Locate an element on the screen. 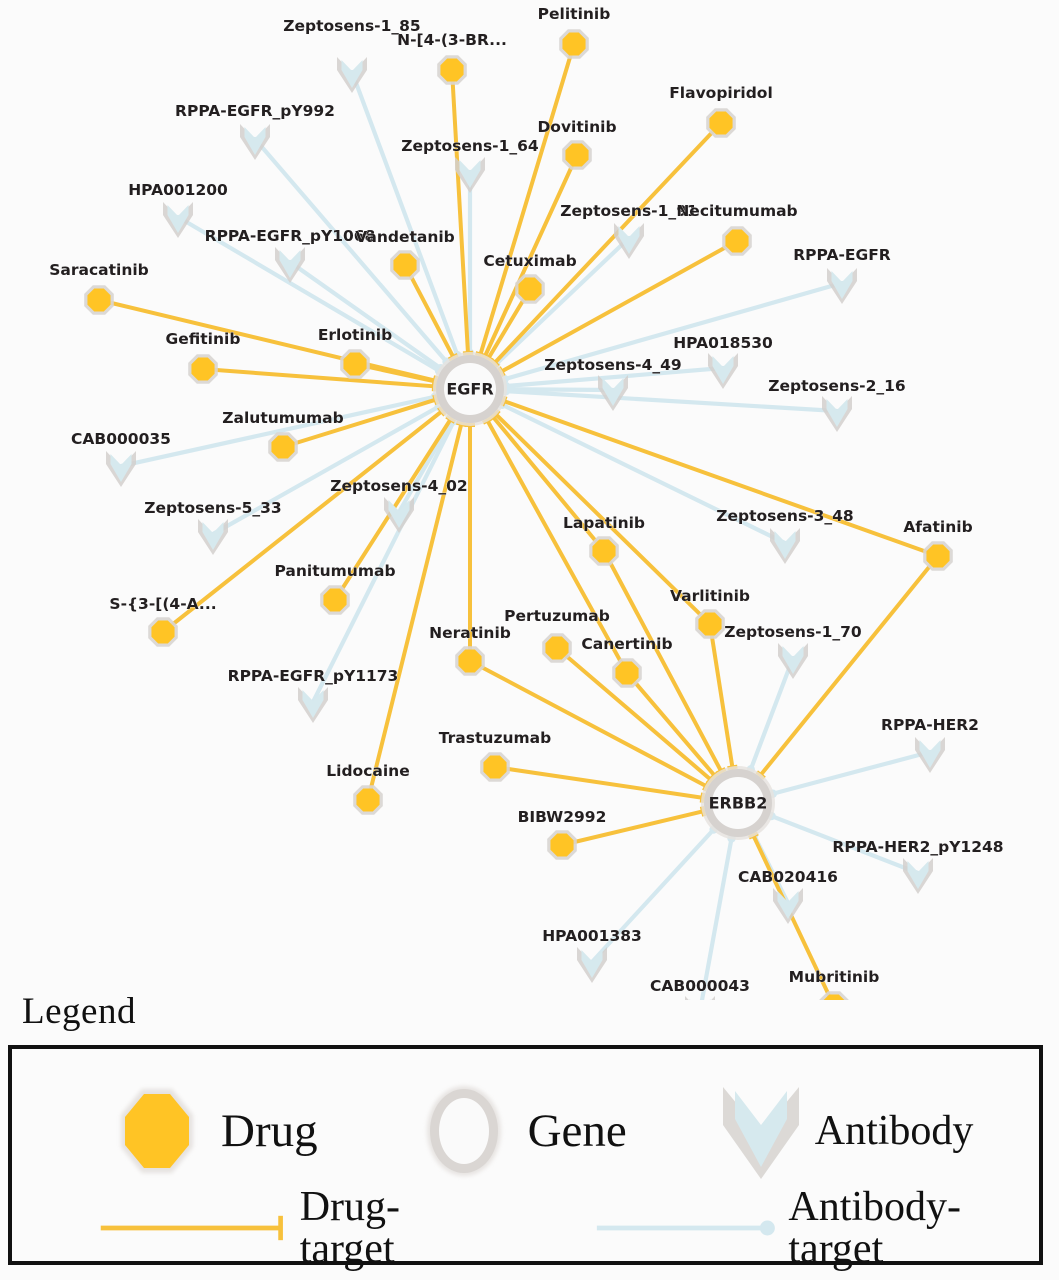 This screenshot has height=1280, width=1059. antibody-node-cab000043 is located at coordinates (700, 998).